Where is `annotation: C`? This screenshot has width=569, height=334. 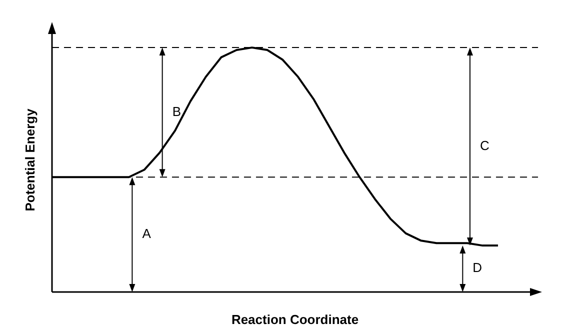 annotation: C is located at coordinates (485, 145).